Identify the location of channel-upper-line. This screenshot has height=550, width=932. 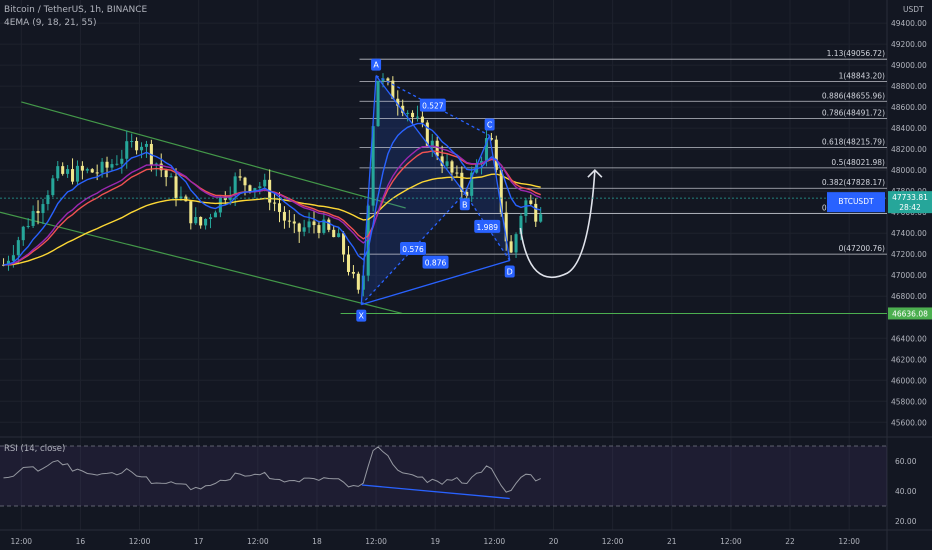
(213, 155).